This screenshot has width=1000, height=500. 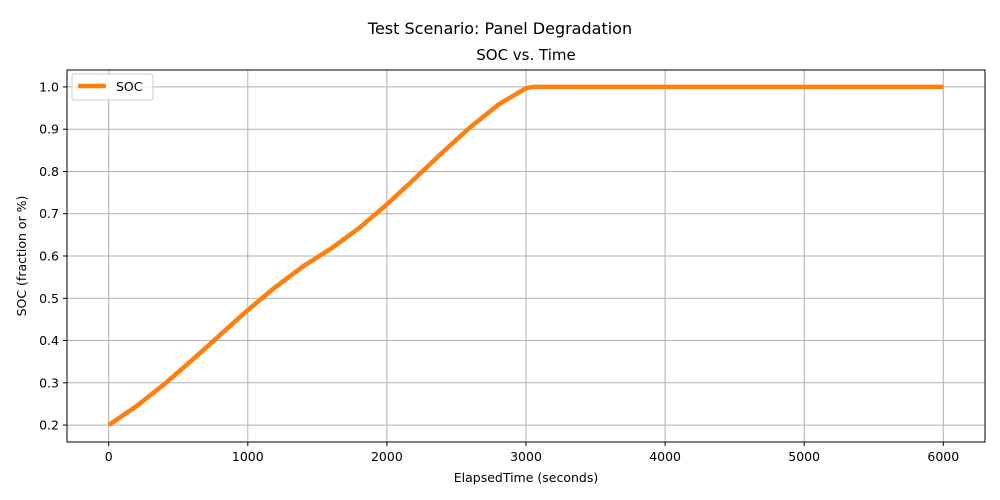 What do you see at coordinates (387, 456) in the screenshot?
I see `x-tick-label: 2000` at bounding box center [387, 456].